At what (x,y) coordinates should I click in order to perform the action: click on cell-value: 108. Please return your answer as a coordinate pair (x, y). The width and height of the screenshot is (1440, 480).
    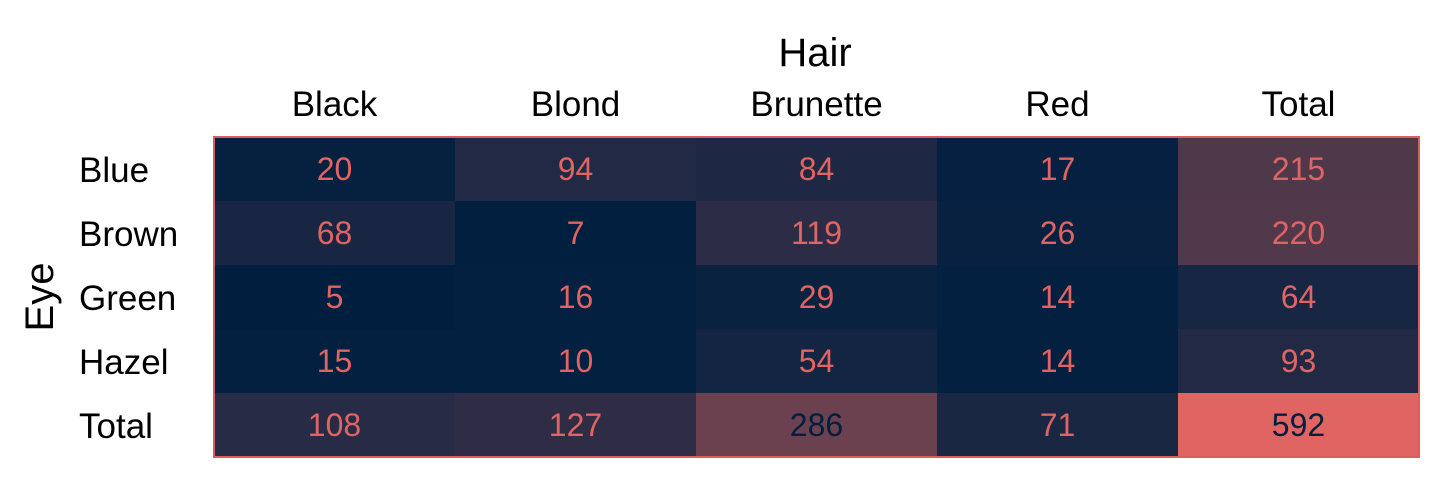
    Looking at the image, I should click on (334, 425).